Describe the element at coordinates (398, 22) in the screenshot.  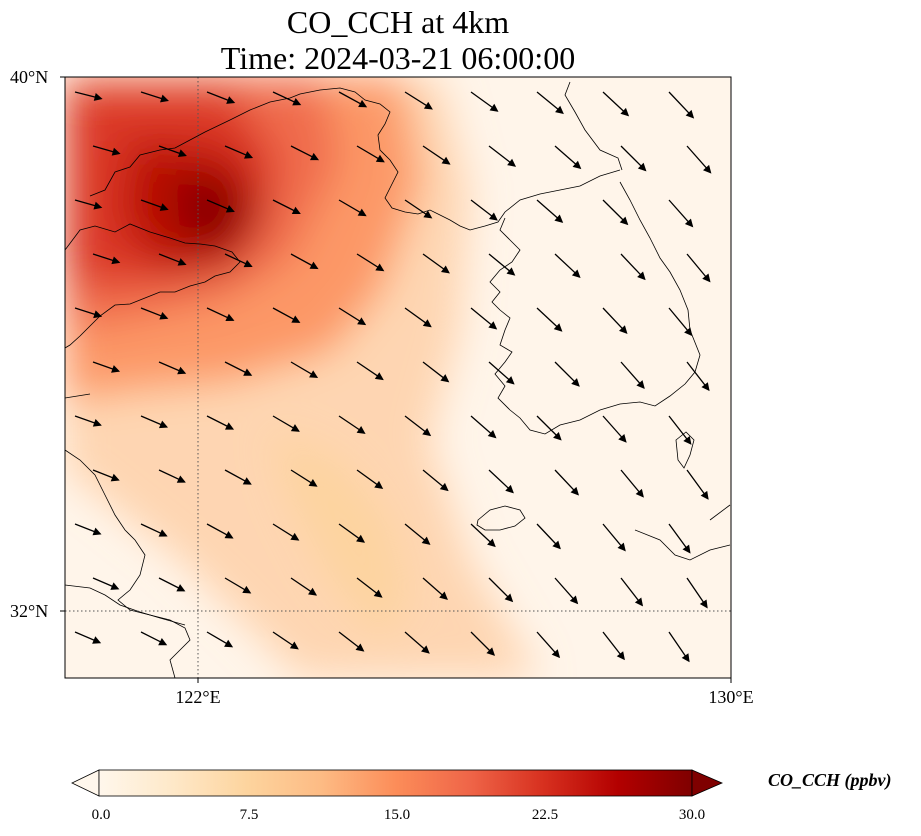
I see `map-title: CO_CCH at 4km` at that location.